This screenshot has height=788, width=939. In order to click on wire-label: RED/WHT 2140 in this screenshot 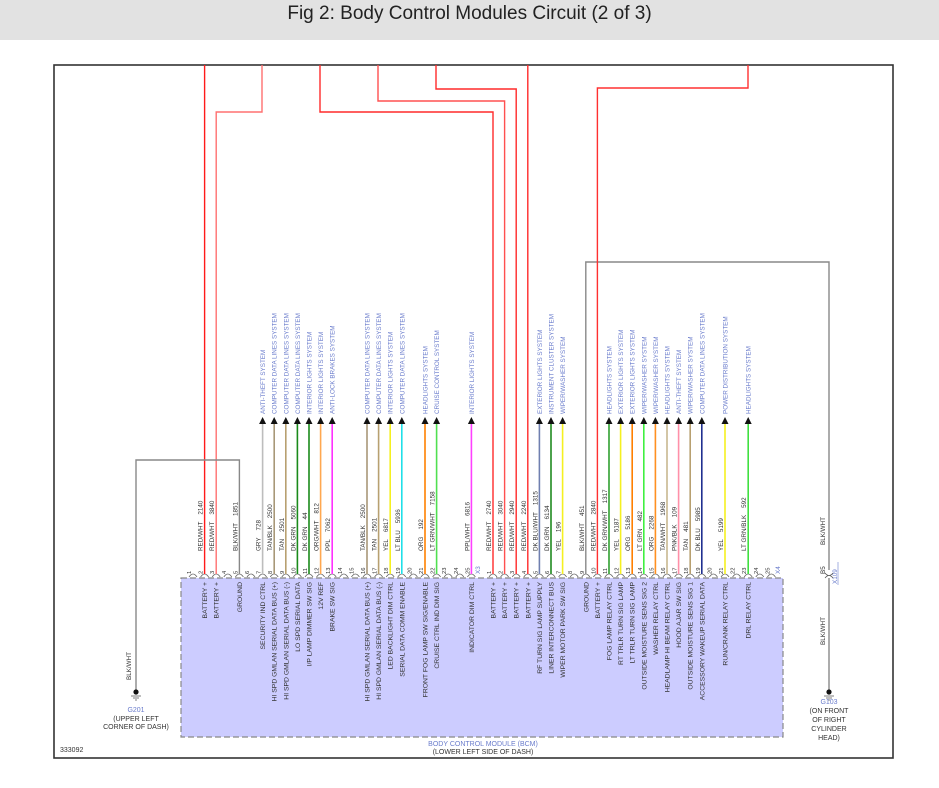, I will do `click(201, 525)`.